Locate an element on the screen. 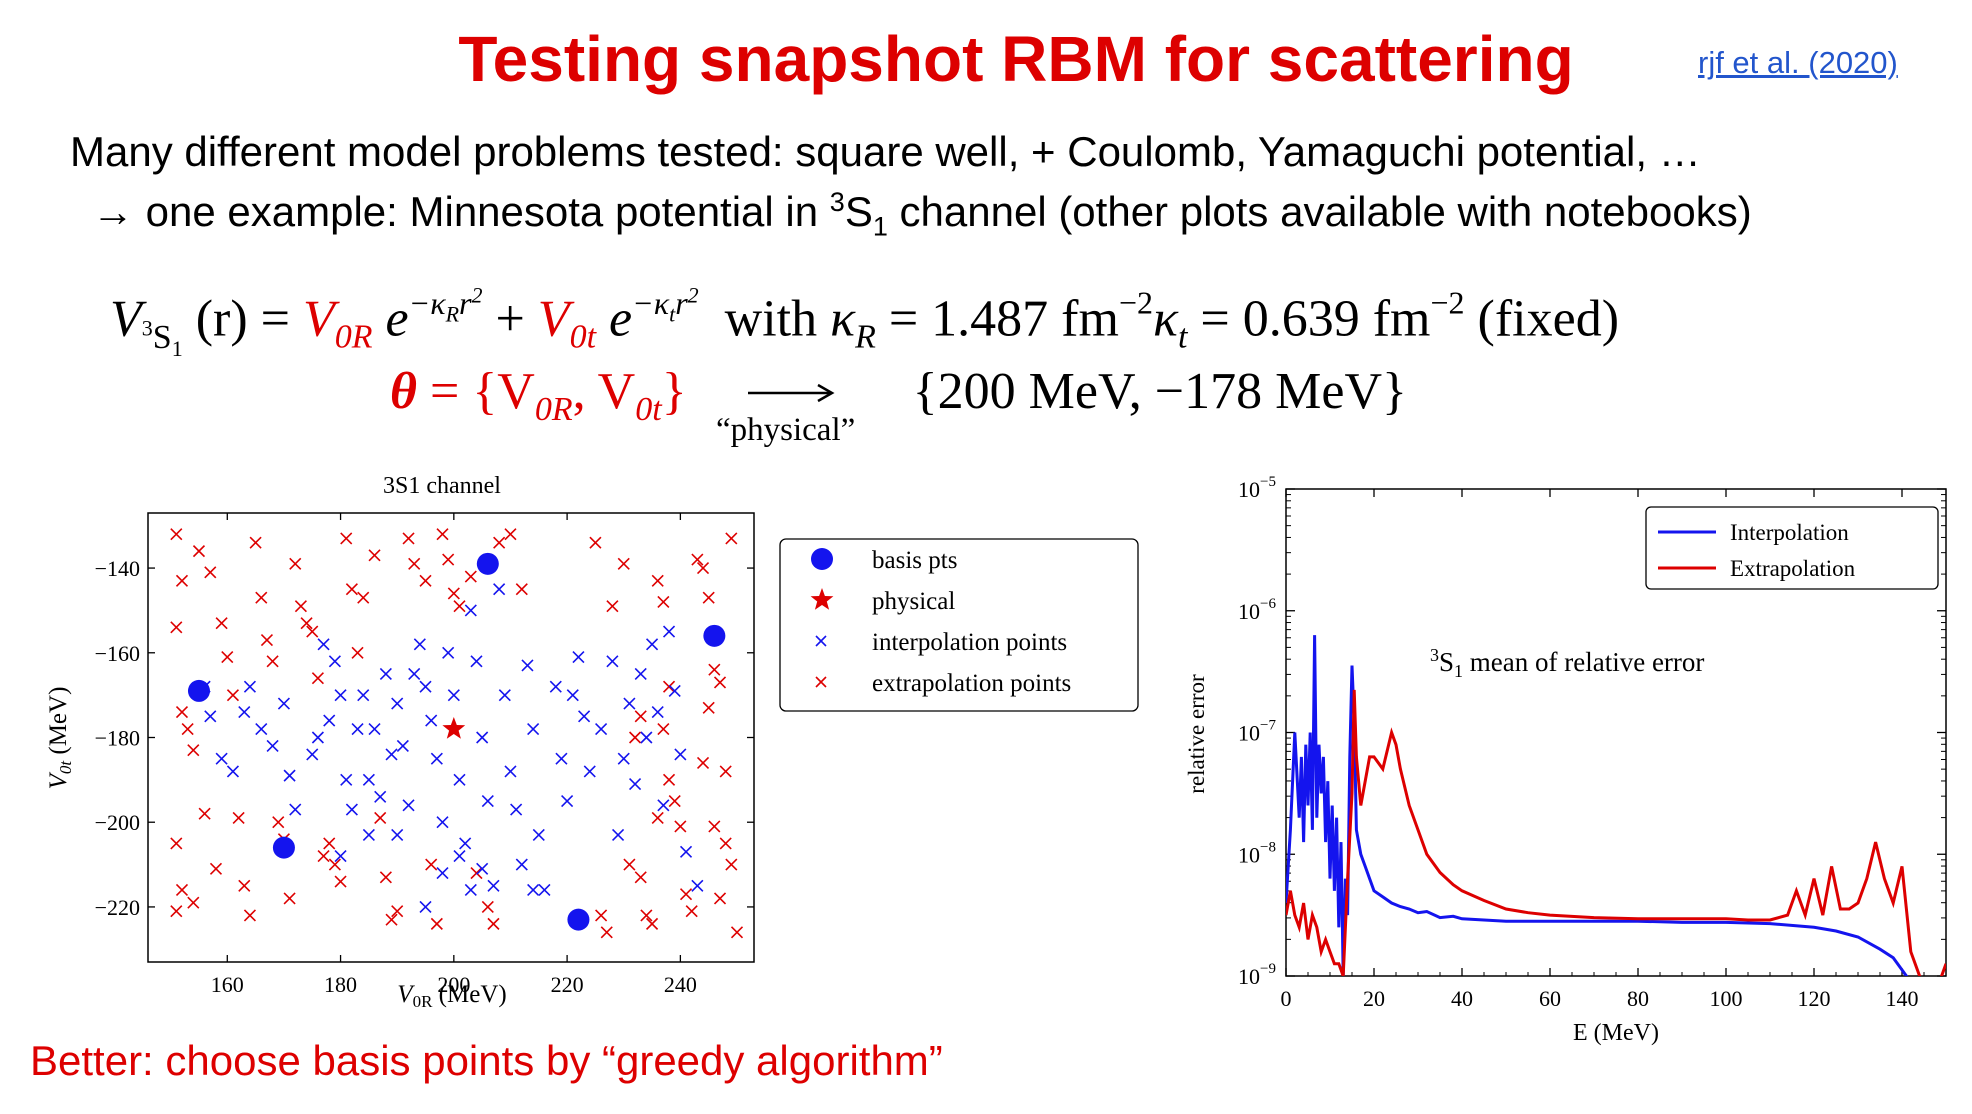 Image resolution: width=1972 pixels, height=1114 pixels. eq-theta-sub1: 0R is located at coordinates (553, 409).